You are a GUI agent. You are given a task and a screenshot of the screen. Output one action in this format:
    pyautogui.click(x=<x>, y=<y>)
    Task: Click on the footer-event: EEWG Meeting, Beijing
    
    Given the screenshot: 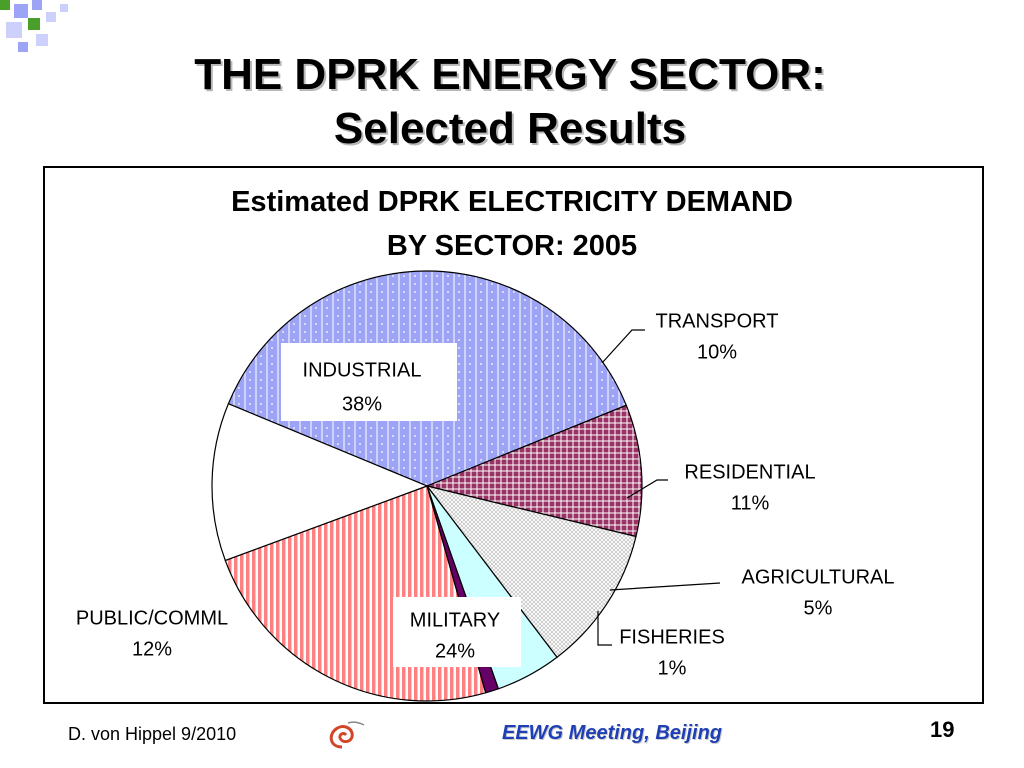 What is the action you would take?
    pyautogui.click(x=612, y=733)
    